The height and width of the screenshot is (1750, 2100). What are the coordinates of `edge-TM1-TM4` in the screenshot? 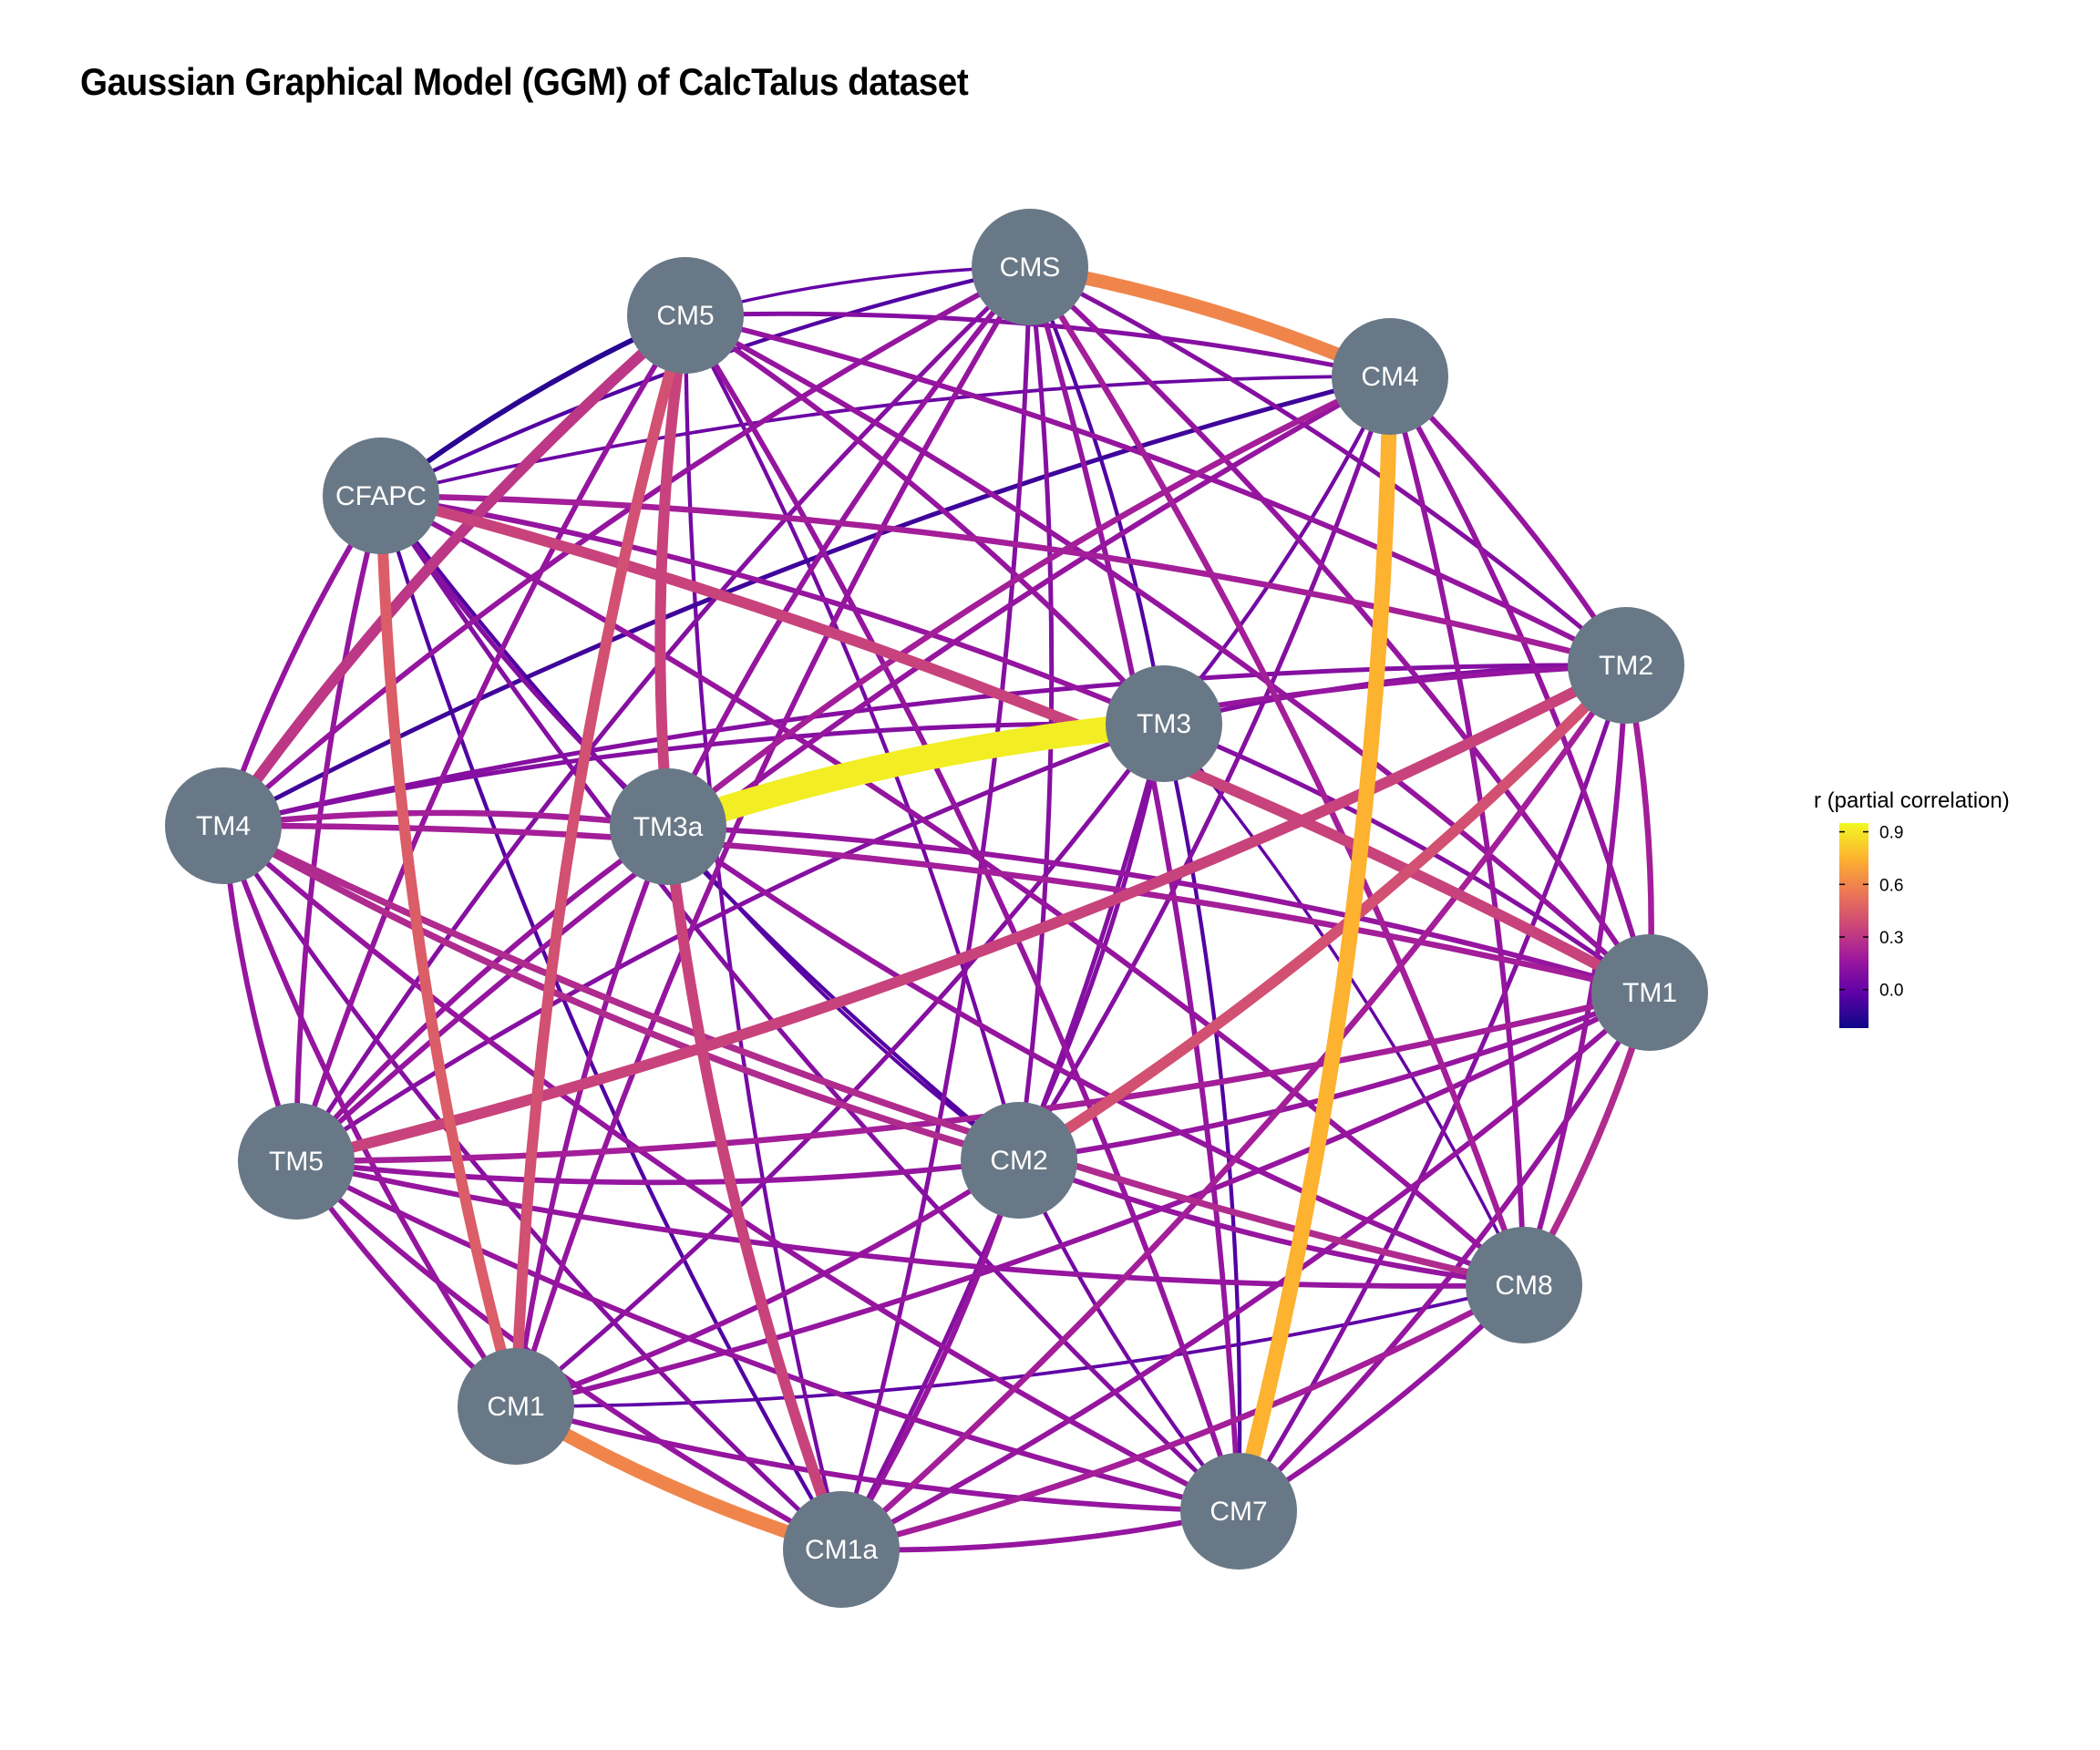 It's located at (937, 909).